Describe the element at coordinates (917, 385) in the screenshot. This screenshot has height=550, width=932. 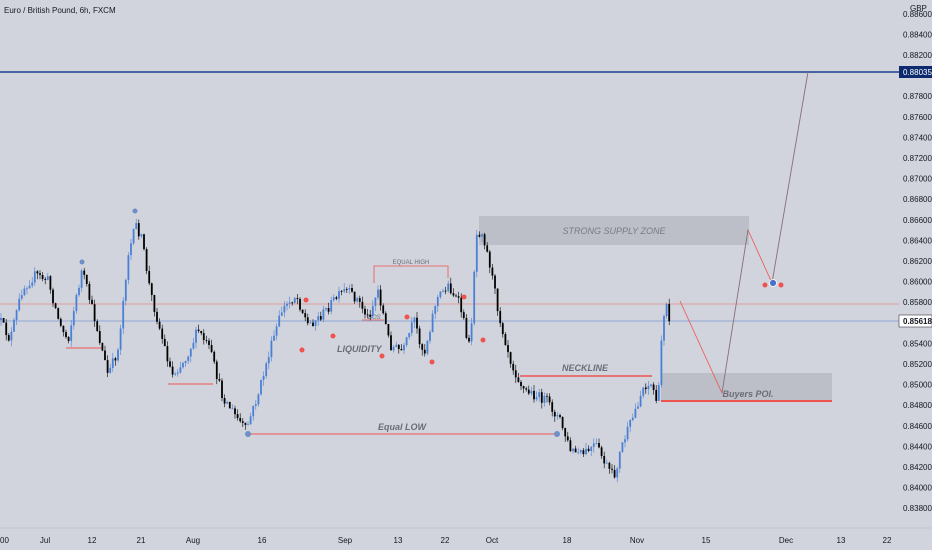
I see `y-tick-label: 0.85000` at that location.